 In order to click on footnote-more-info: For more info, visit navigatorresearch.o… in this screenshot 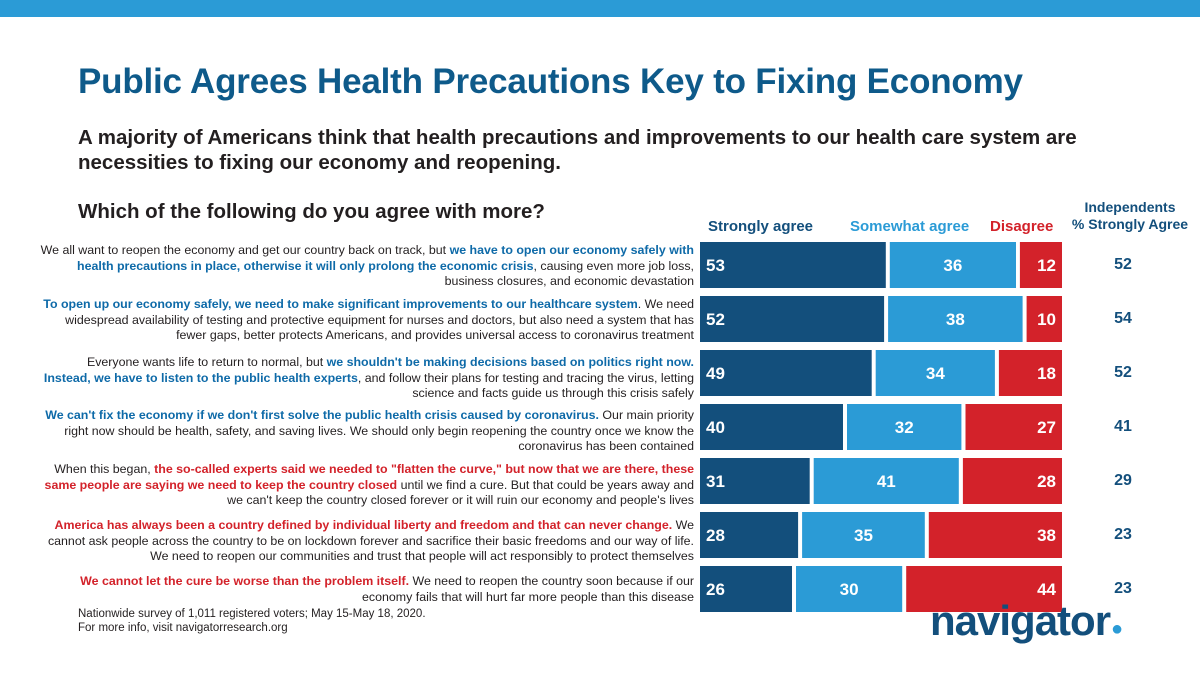, I will do `click(183, 628)`.